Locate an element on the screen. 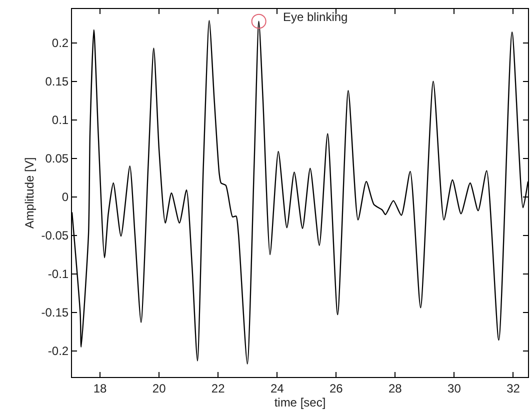 The height and width of the screenshot is (416, 532). y-tick-label: -0.05 is located at coordinates (55, 235).